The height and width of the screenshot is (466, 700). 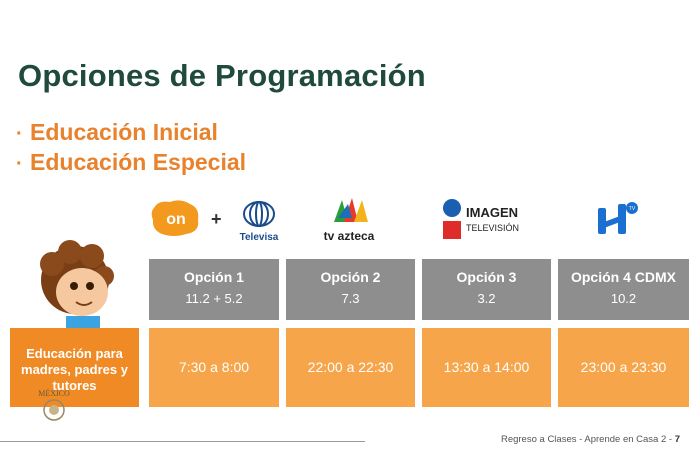 What do you see at coordinates (214, 289) in the screenshot?
I see `option-header: Opción 1 11.2 + 5.2` at bounding box center [214, 289].